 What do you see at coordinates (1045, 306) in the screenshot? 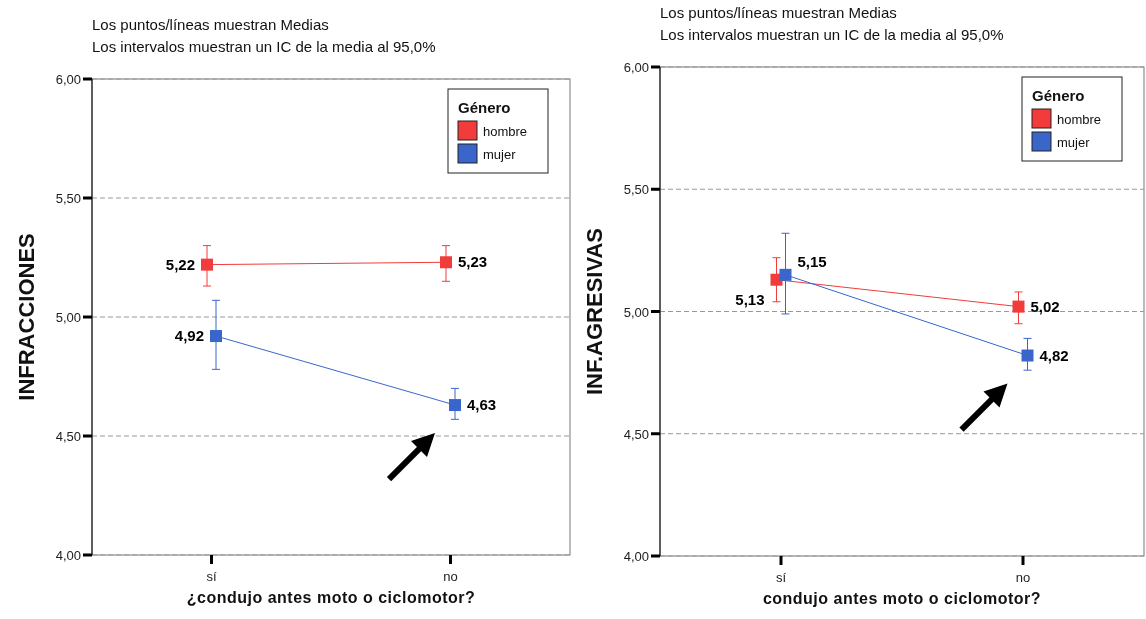
I see `data-label: 5,02` at bounding box center [1045, 306].